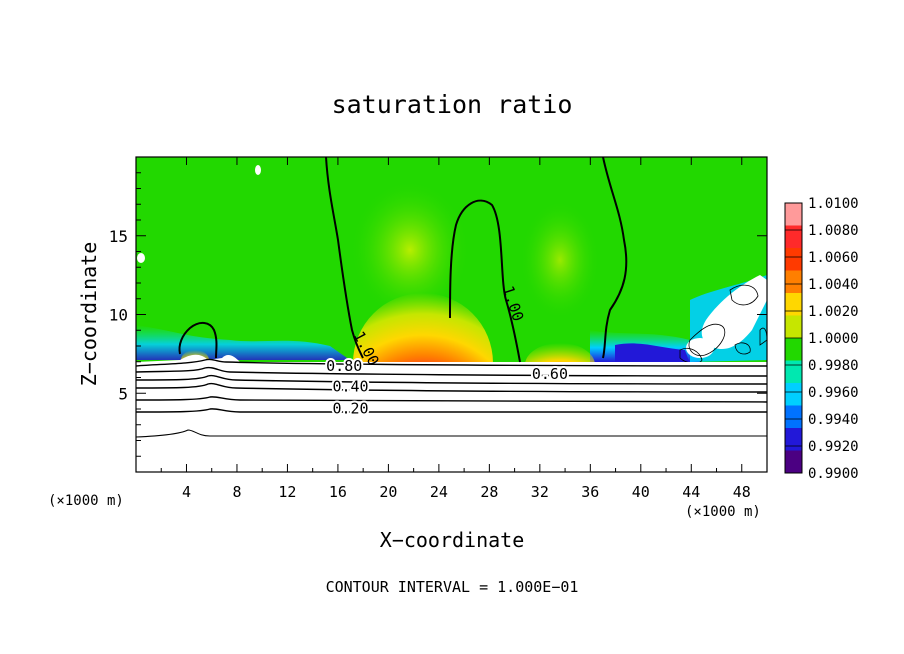 Image resolution: width=904 pixels, height=654 pixels. I want to click on x-tick-label: 40, so click(641, 492).